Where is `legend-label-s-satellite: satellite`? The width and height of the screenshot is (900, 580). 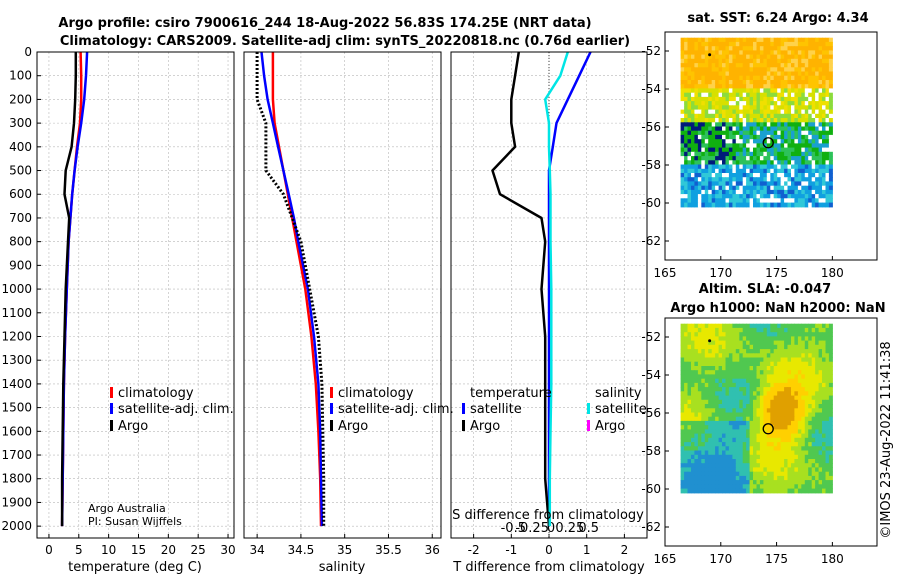 legend-label-s-satellite: satellite is located at coordinates (621, 409).